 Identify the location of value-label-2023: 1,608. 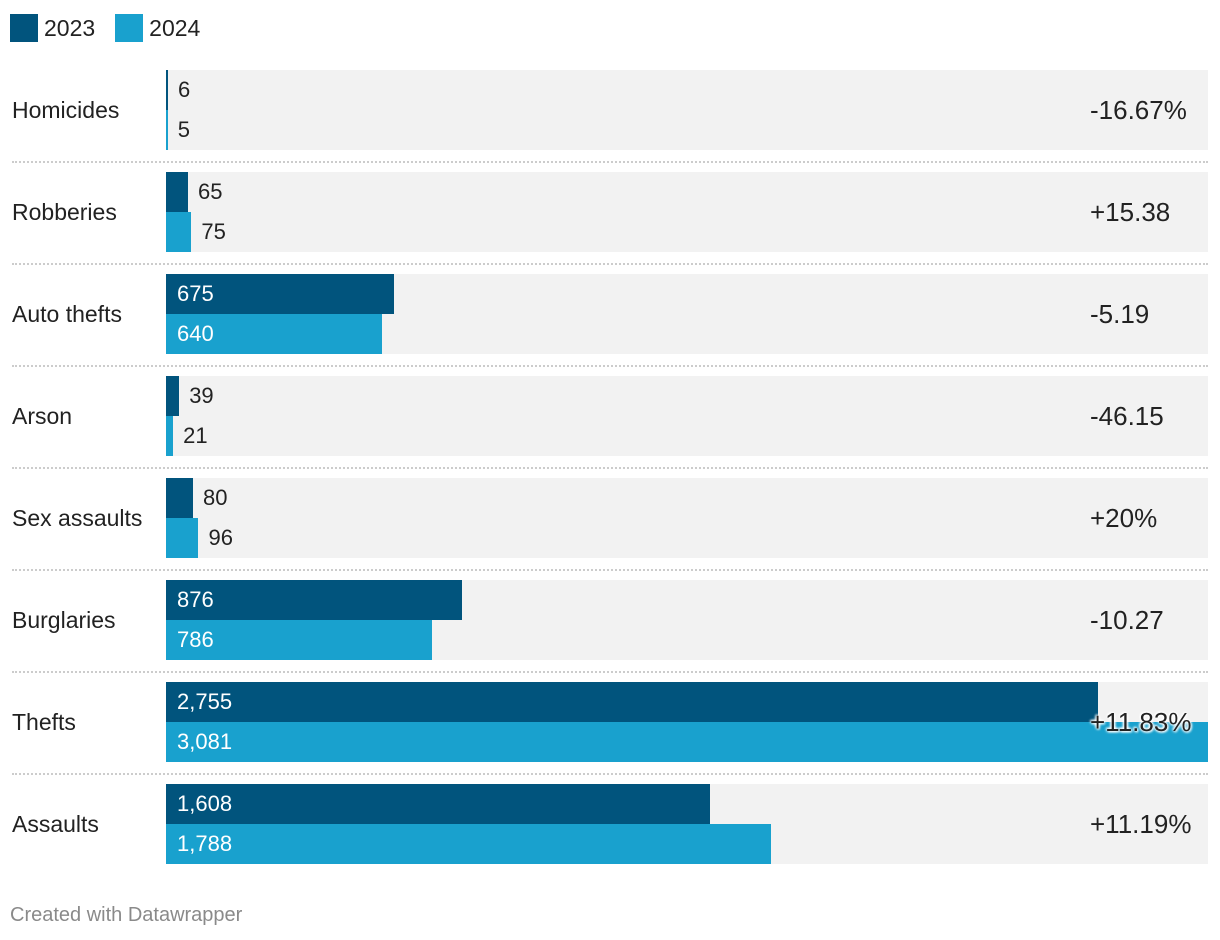
(205, 803).